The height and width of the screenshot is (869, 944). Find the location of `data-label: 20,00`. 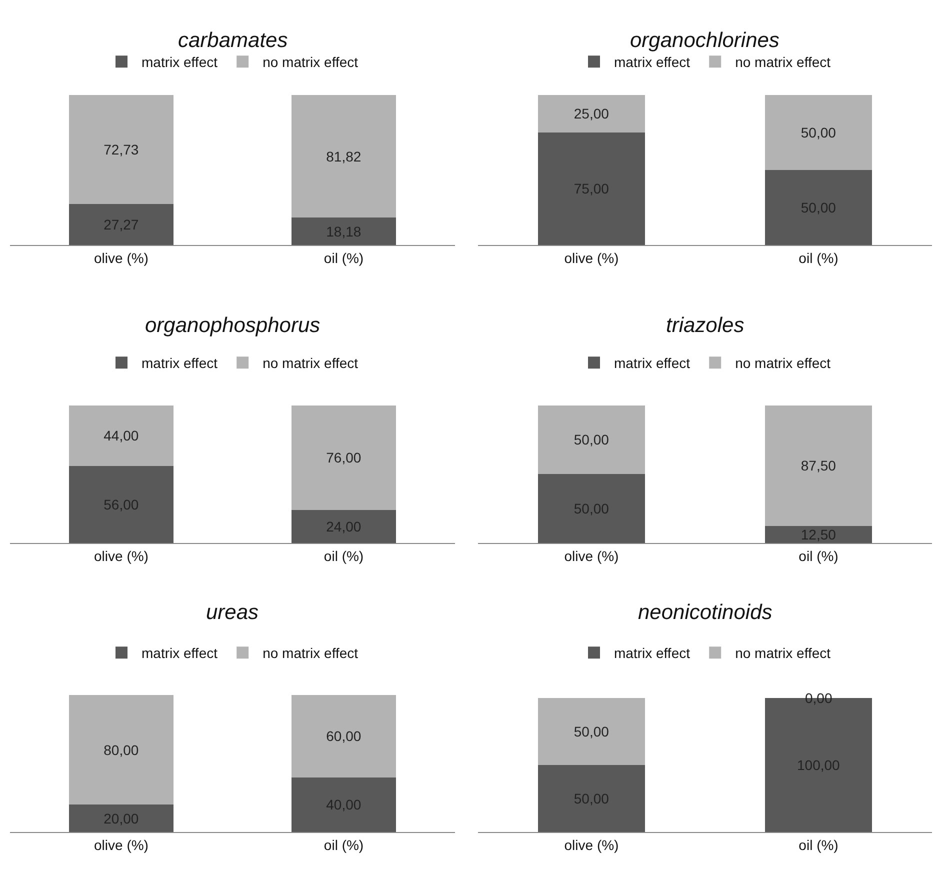

data-label: 20,00 is located at coordinates (121, 818).